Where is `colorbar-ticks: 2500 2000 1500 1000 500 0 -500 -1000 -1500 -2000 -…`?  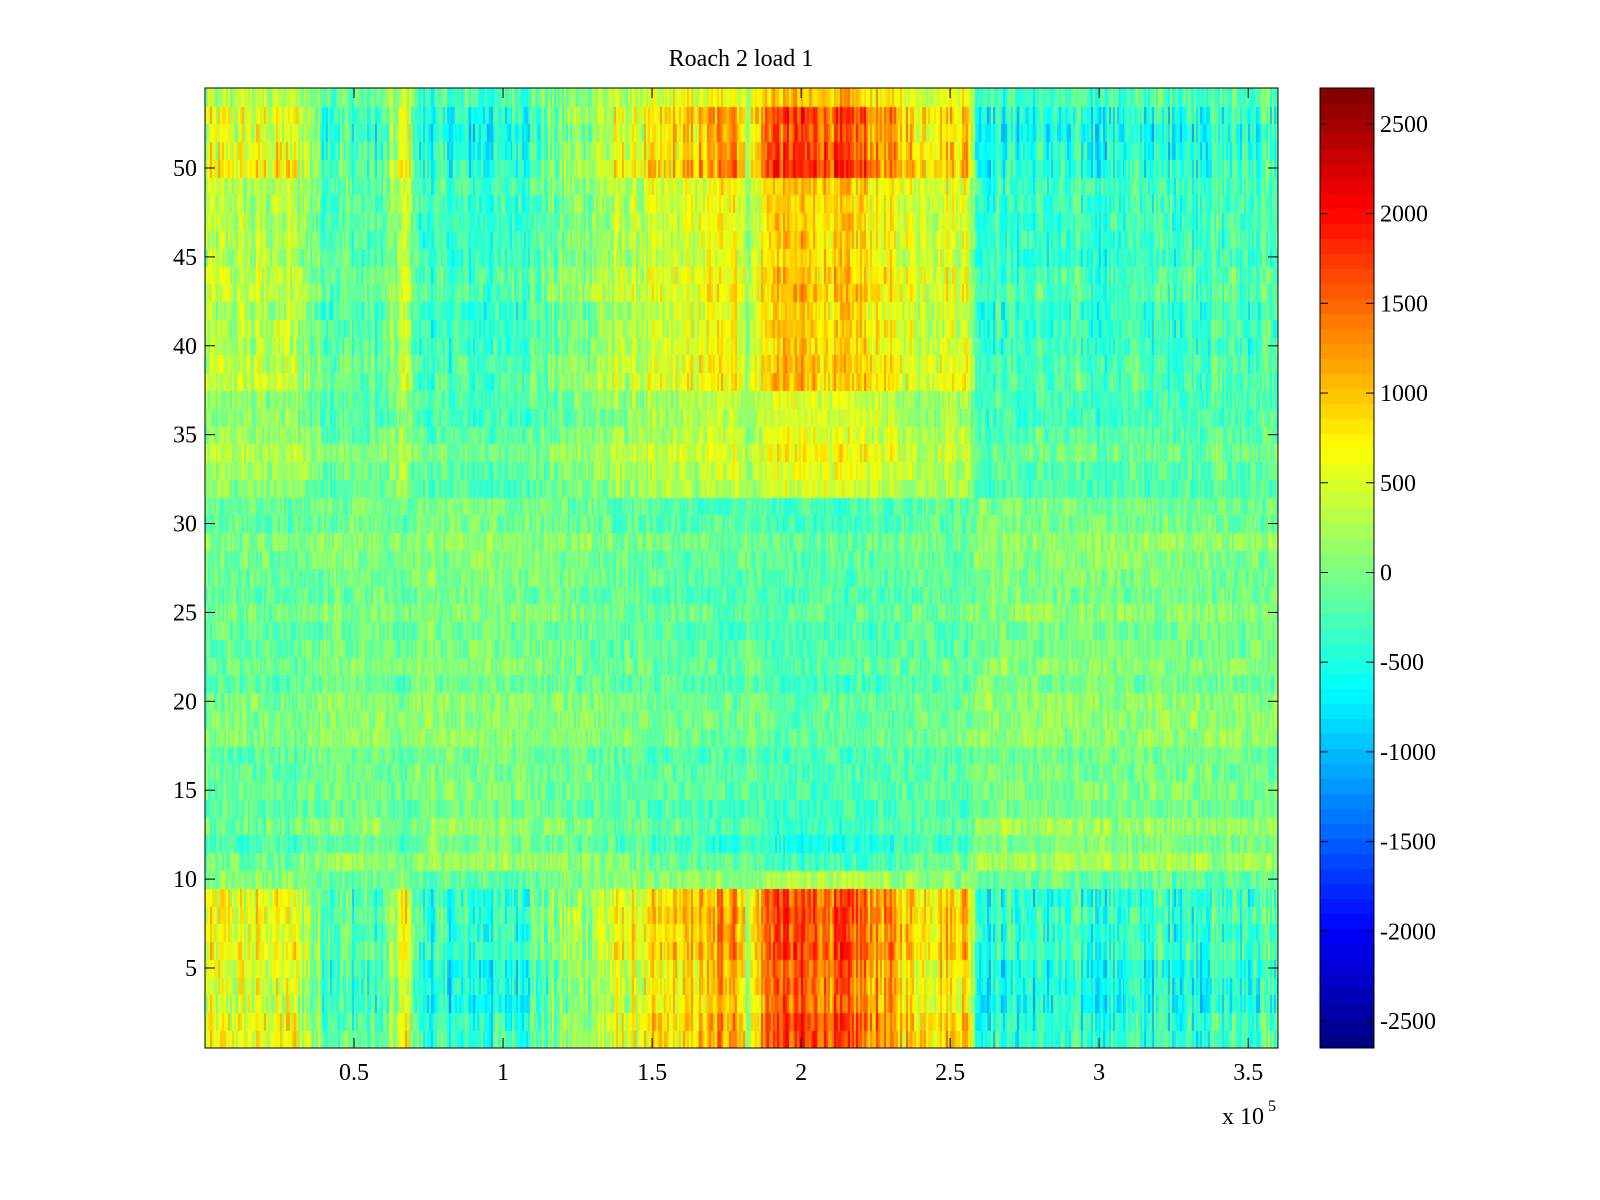 colorbar-ticks: 2500 2000 1500 1000 500 0 -500 -1000 -1500 -2000 -… is located at coordinates (1378, 573).